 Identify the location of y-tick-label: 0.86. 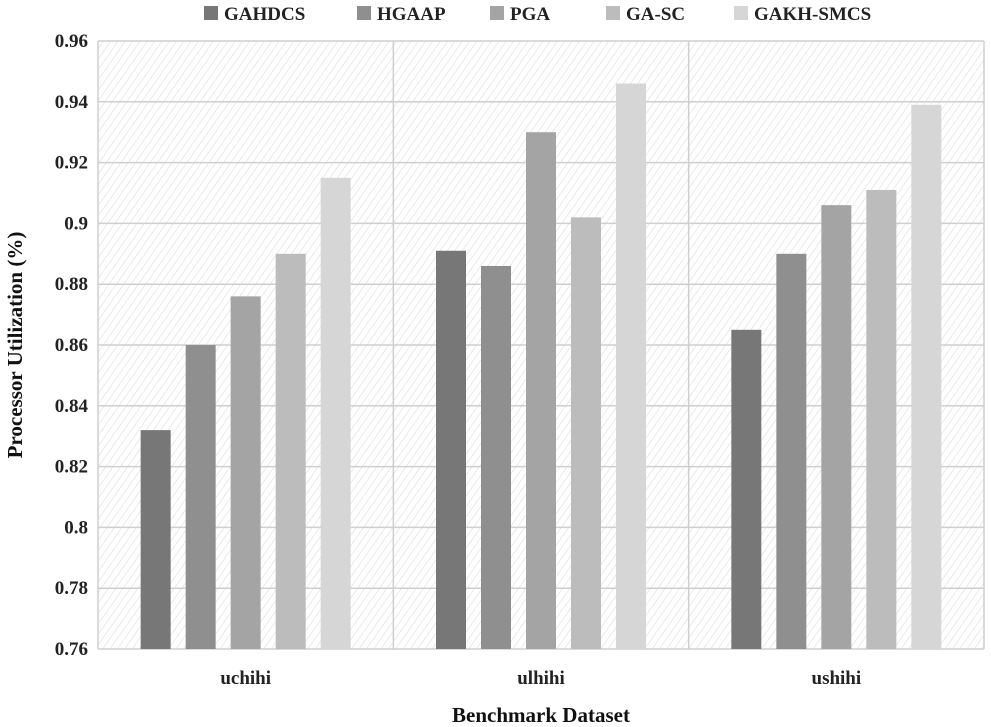
(71, 345).